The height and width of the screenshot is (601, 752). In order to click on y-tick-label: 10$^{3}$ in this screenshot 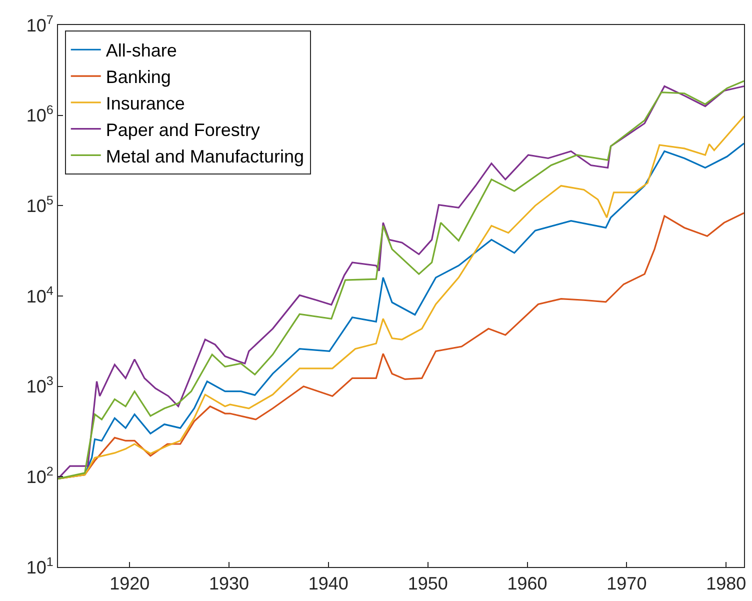, I will do `click(40, 385)`.